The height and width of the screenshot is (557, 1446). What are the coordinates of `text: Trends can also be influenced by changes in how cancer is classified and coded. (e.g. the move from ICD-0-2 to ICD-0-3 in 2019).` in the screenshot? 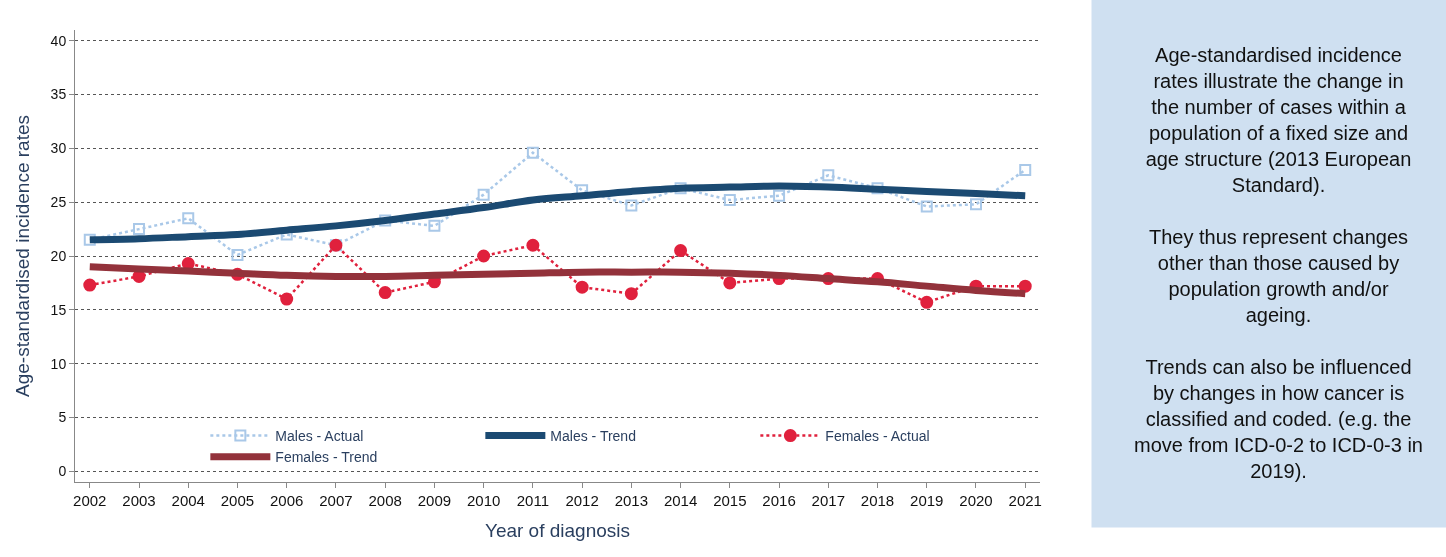 It's located at (1278, 419).